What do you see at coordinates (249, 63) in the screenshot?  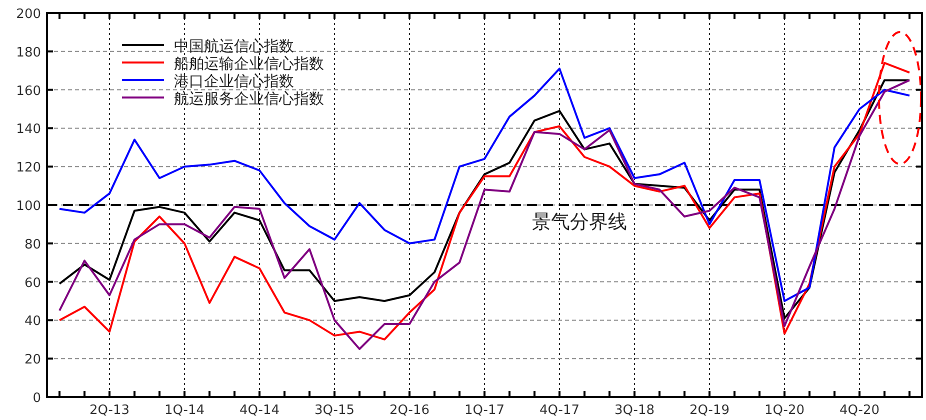 I see `legend-label: 船舶运输企业信心指数` at bounding box center [249, 63].